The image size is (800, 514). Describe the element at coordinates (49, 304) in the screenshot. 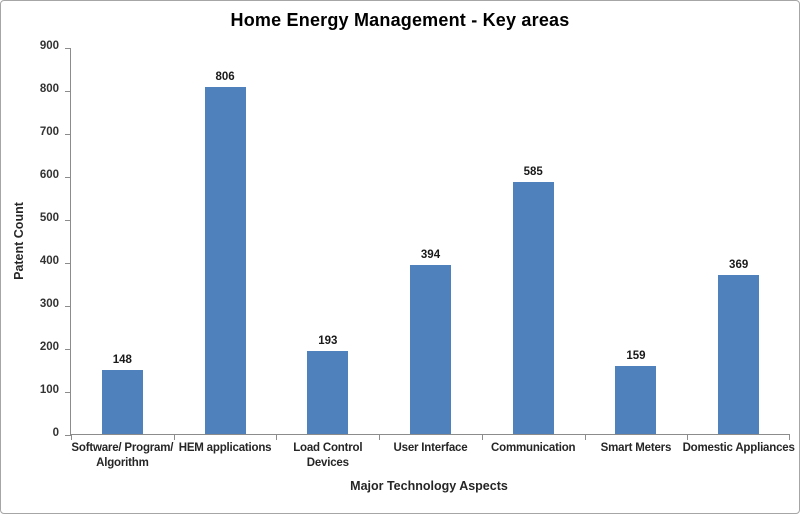

I see `y-tick-label: 300` at that location.